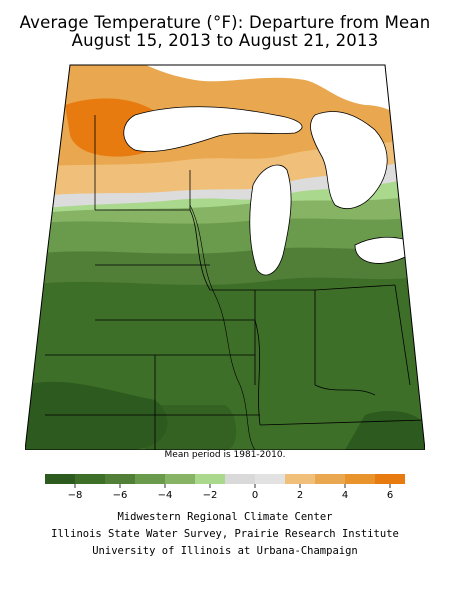 The width and height of the screenshot is (450, 600). What do you see at coordinates (255, 495) in the screenshot?
I see `legend-tick-label: 0` at bounding box center [255, 495].